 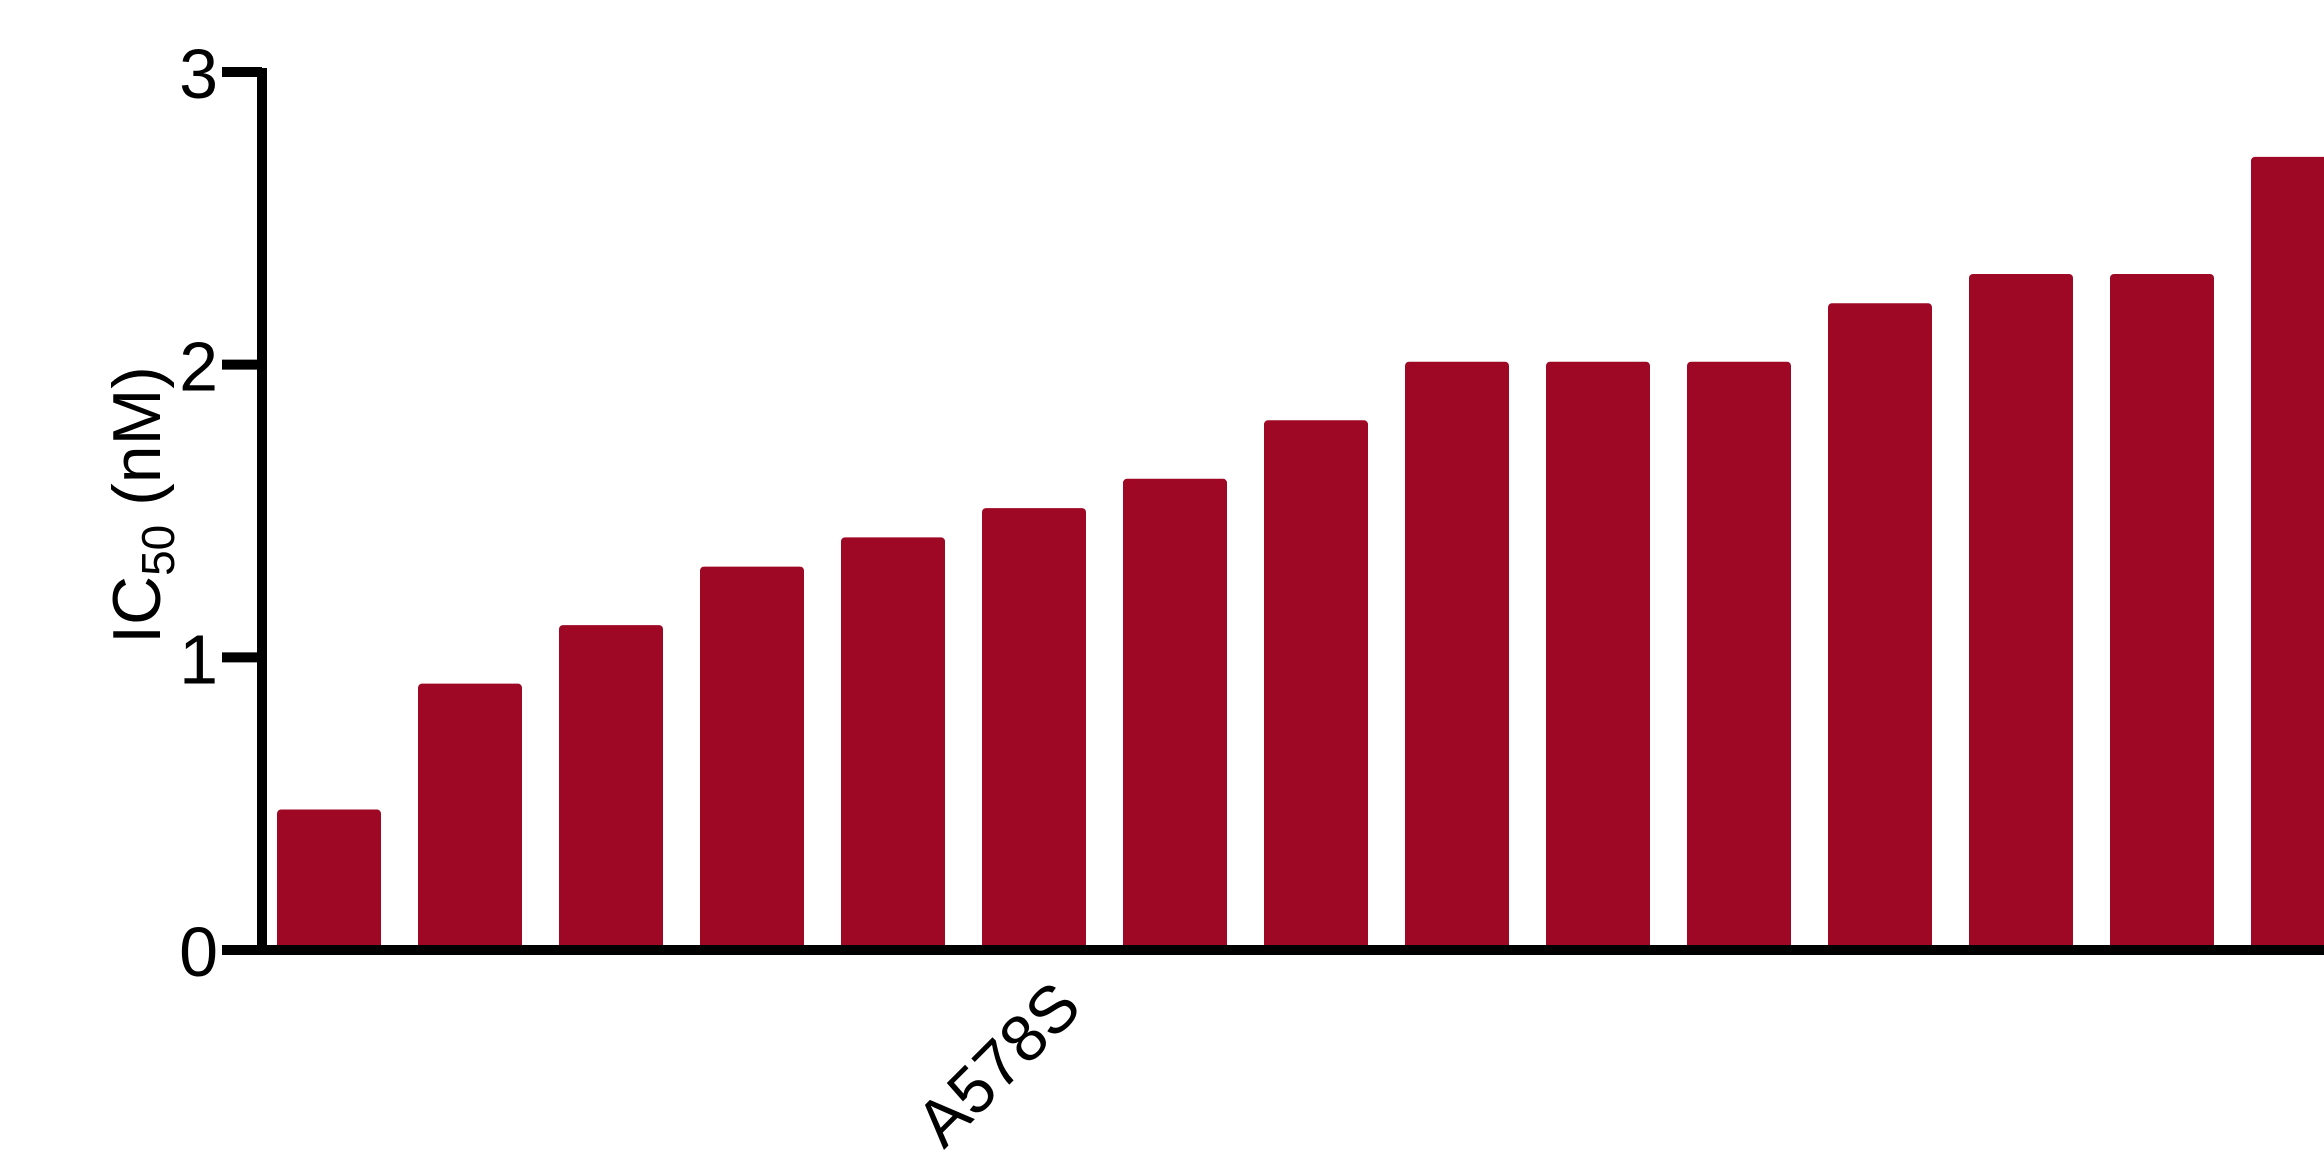 I want to click on y-axis-label-main: IC, so click(x=137, y=610).